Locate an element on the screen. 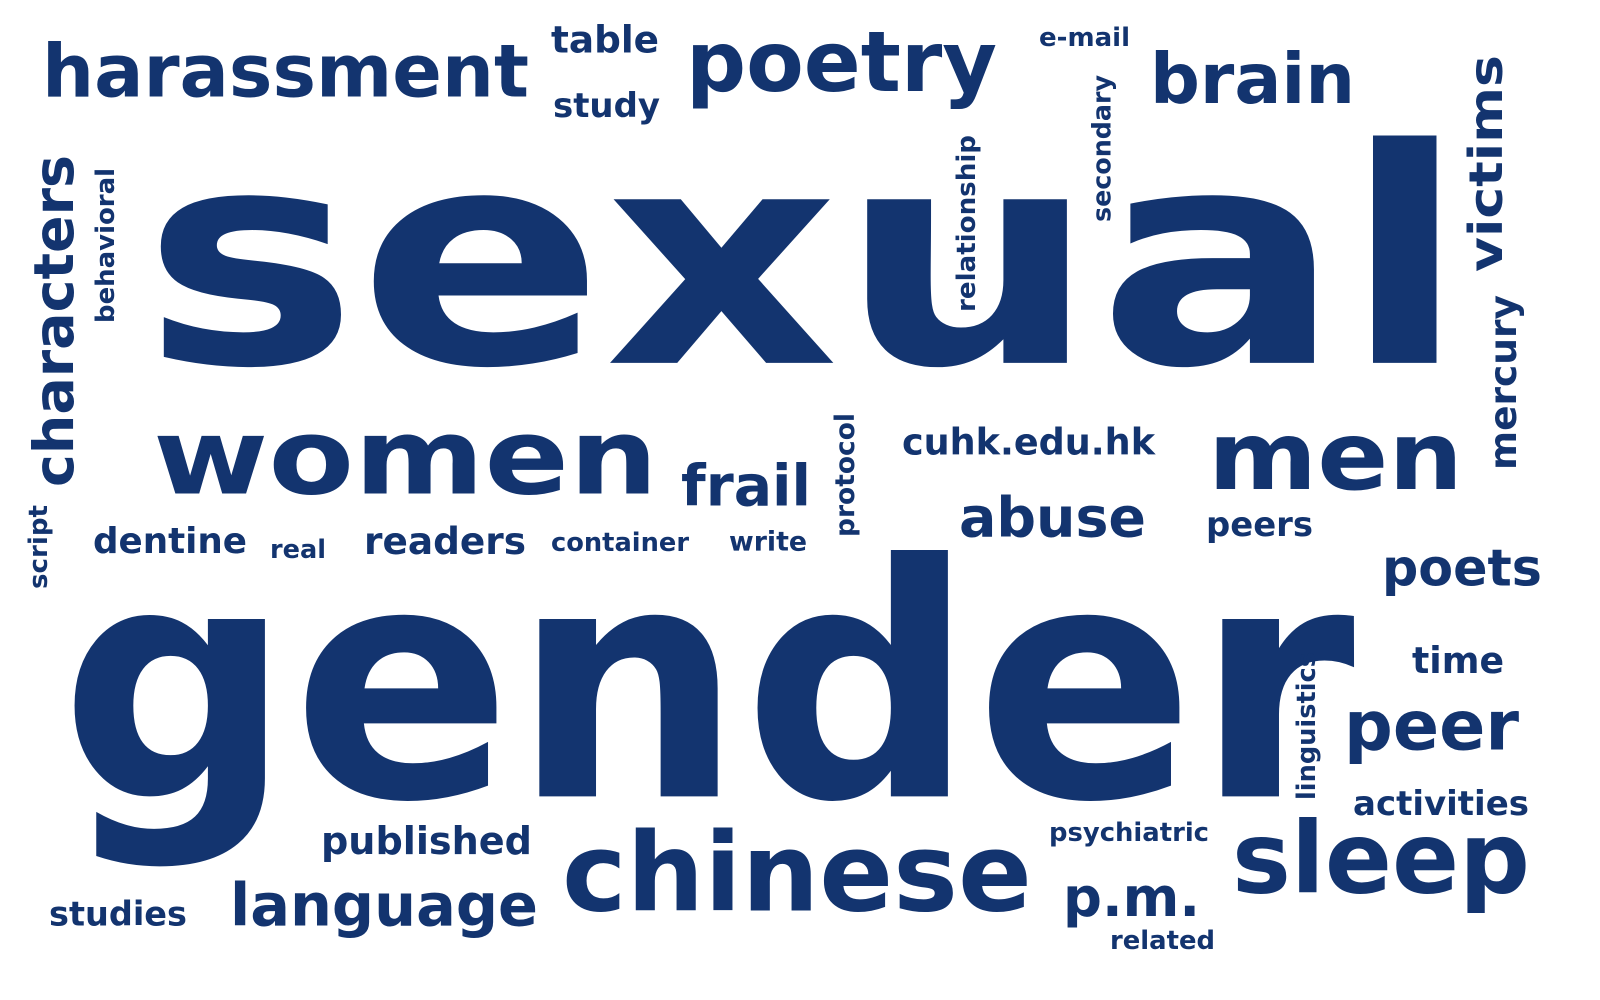 The image size is (1600, 1000). word-activities: activities is located at coordinates (1441, 804).